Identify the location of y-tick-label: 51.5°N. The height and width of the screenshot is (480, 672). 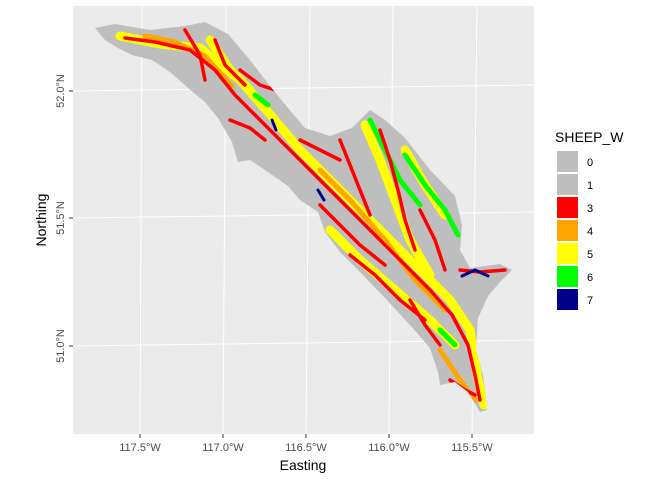
(61, 218).